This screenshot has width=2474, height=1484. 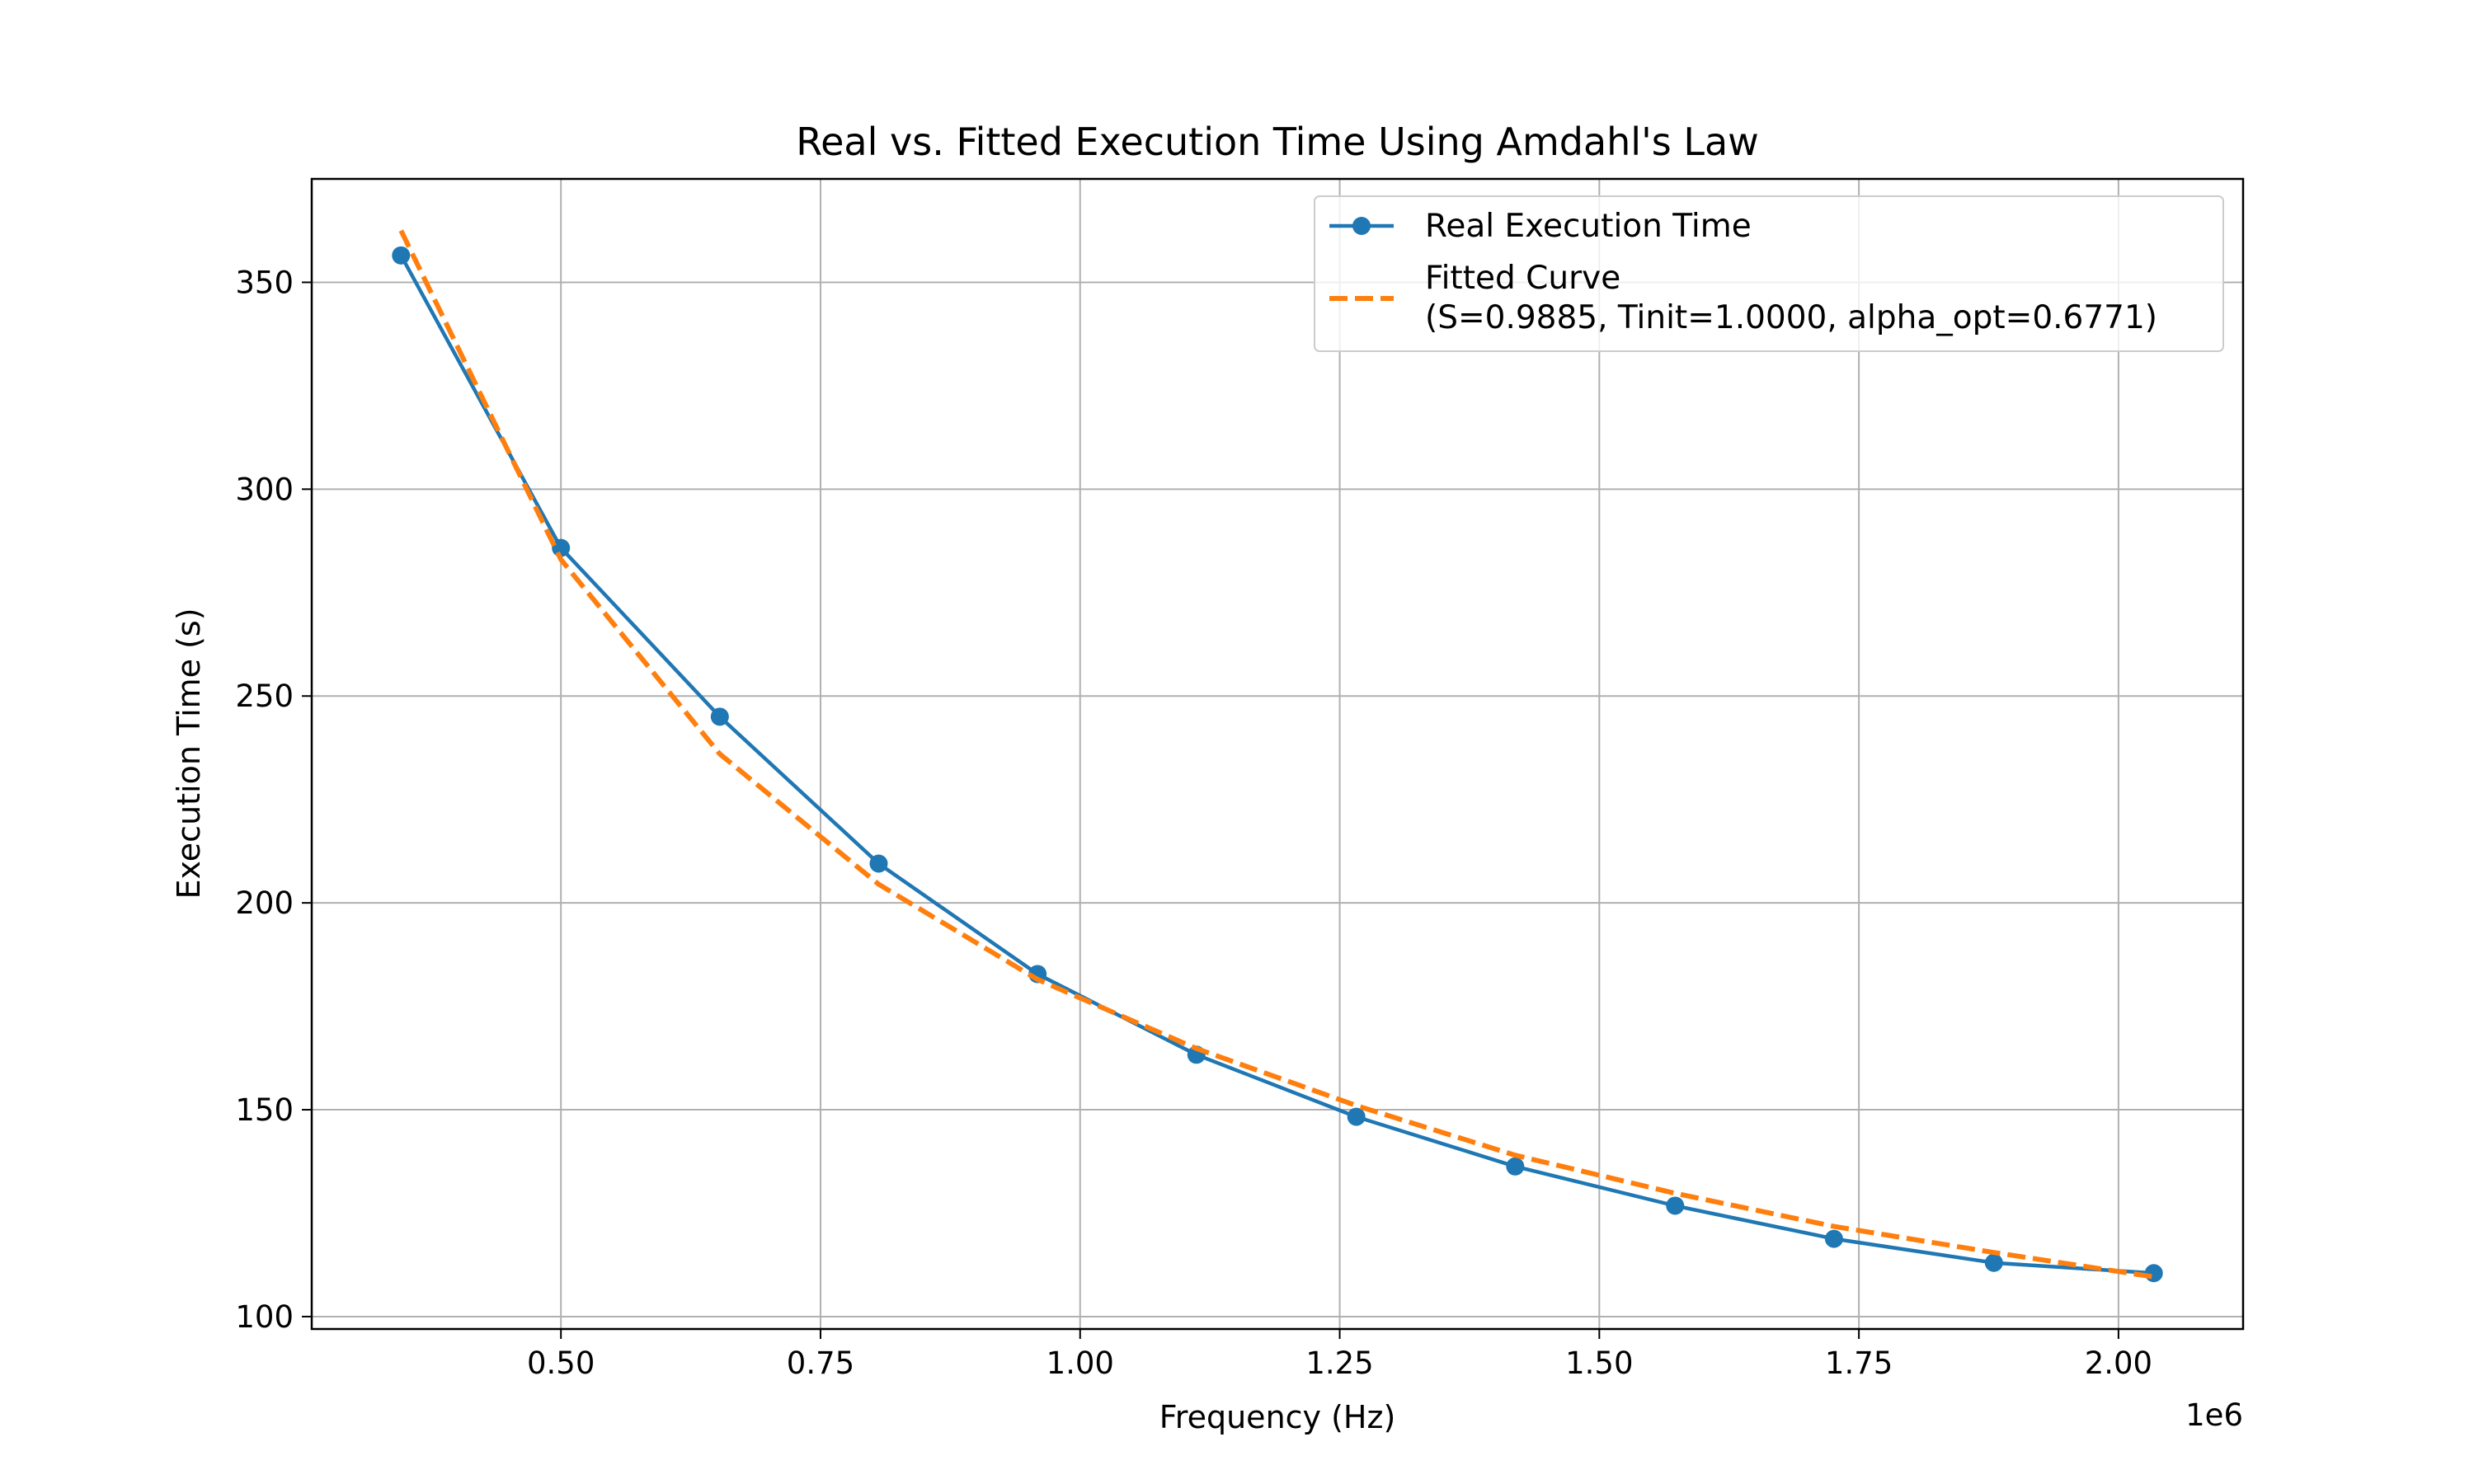 What do you see at coordinates (264, 696) in the screenshot?
I see `y-tick-label: 250` at bounding box center [264, 696].